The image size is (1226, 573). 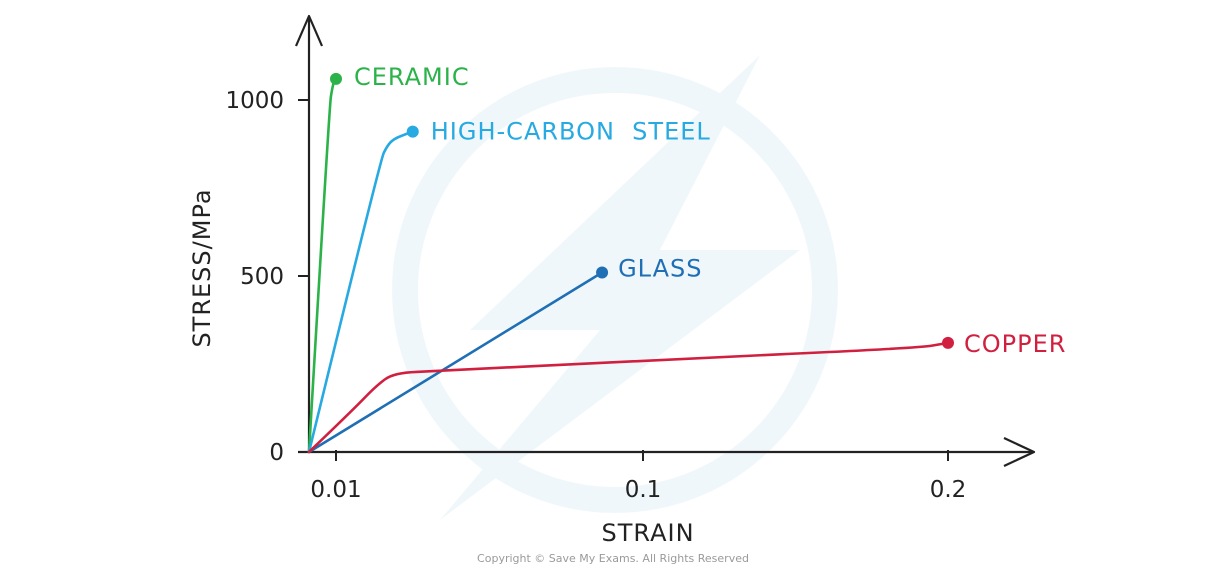 What do you see at coordinates (309, 30) in the screenshot?
I see `y-axis-arrow` at bounding box center [309, 30].